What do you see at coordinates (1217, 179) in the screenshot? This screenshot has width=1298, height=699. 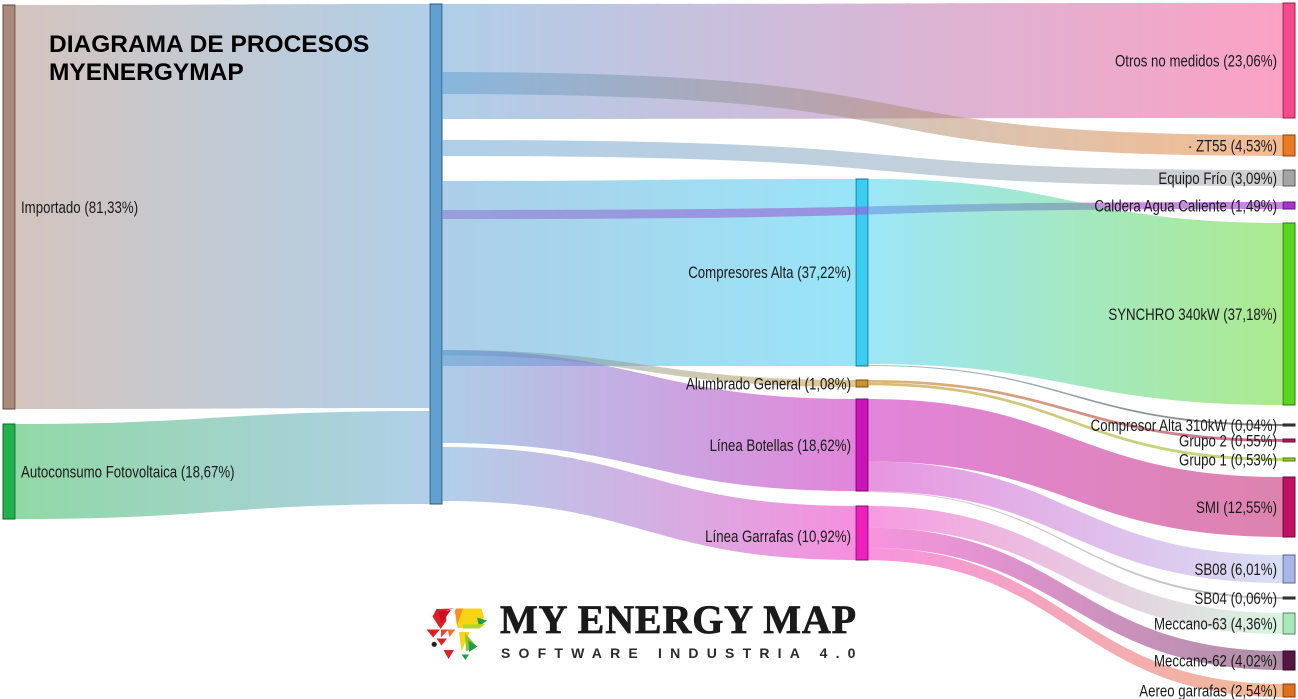 I see `svg-text: Equipo Frío (3,09%)` at bounding box center [1217, 179].